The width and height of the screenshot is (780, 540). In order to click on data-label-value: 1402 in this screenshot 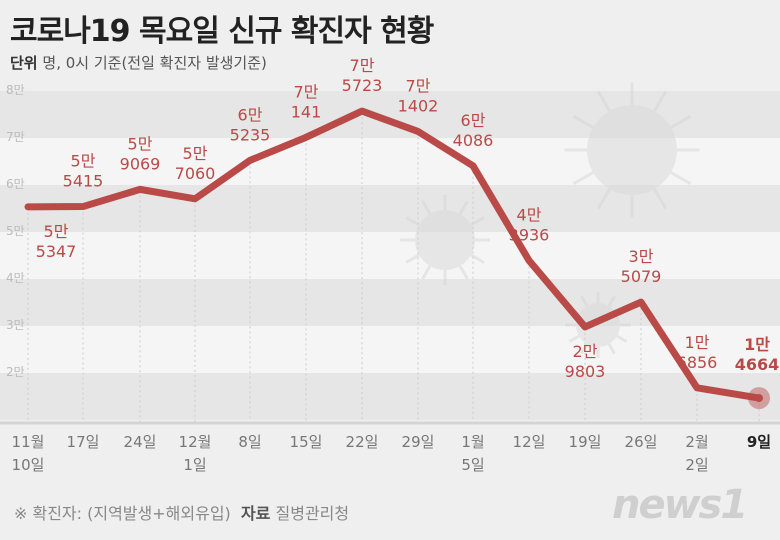, I will do `click(418, 105)`.